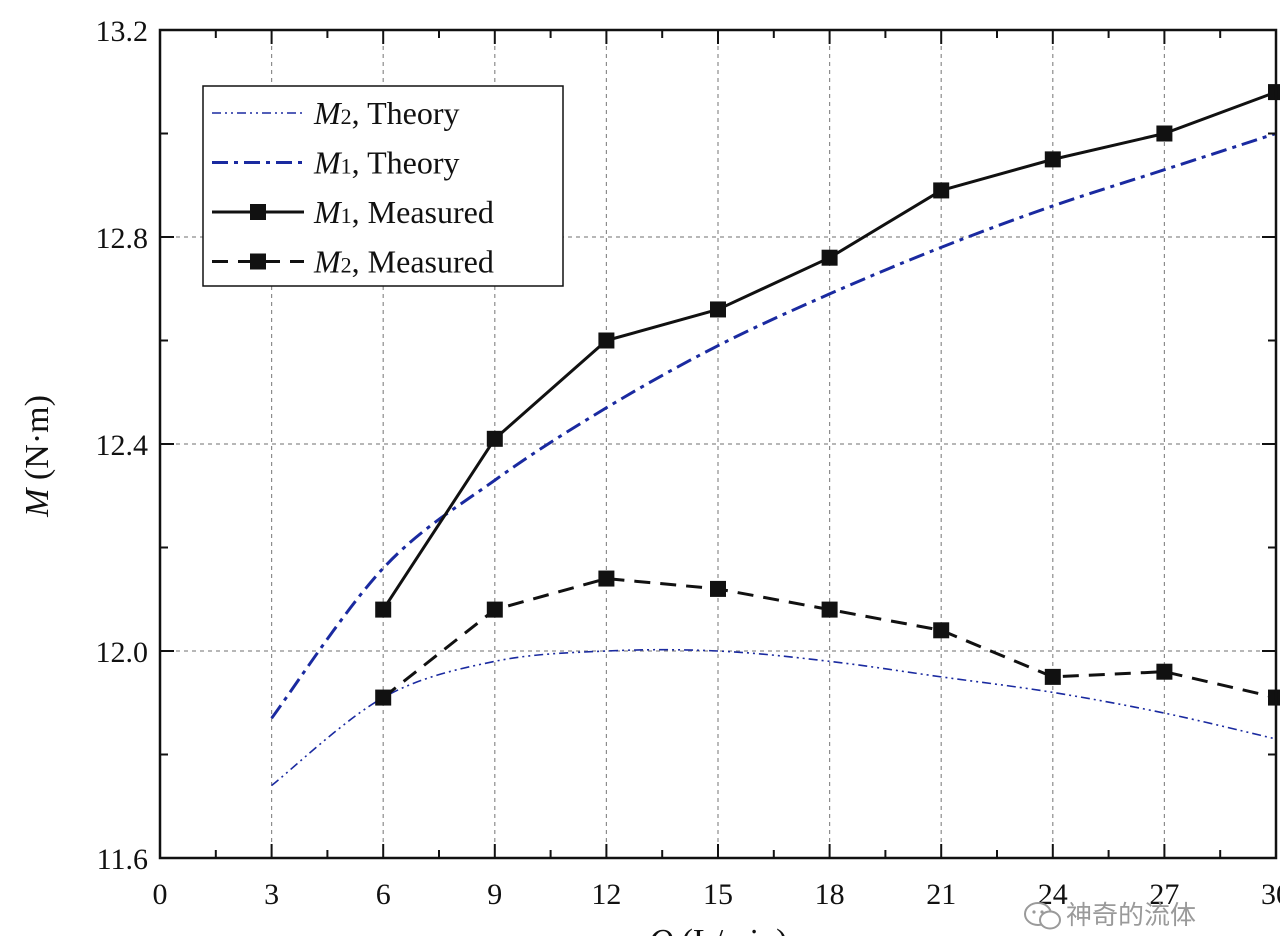 This screenshot has height=941, width=1280. What do you see at coordinates (1270, 894) in the screenshot?
I see `x-tick-label: 30` at bounding box center [1270, 894].